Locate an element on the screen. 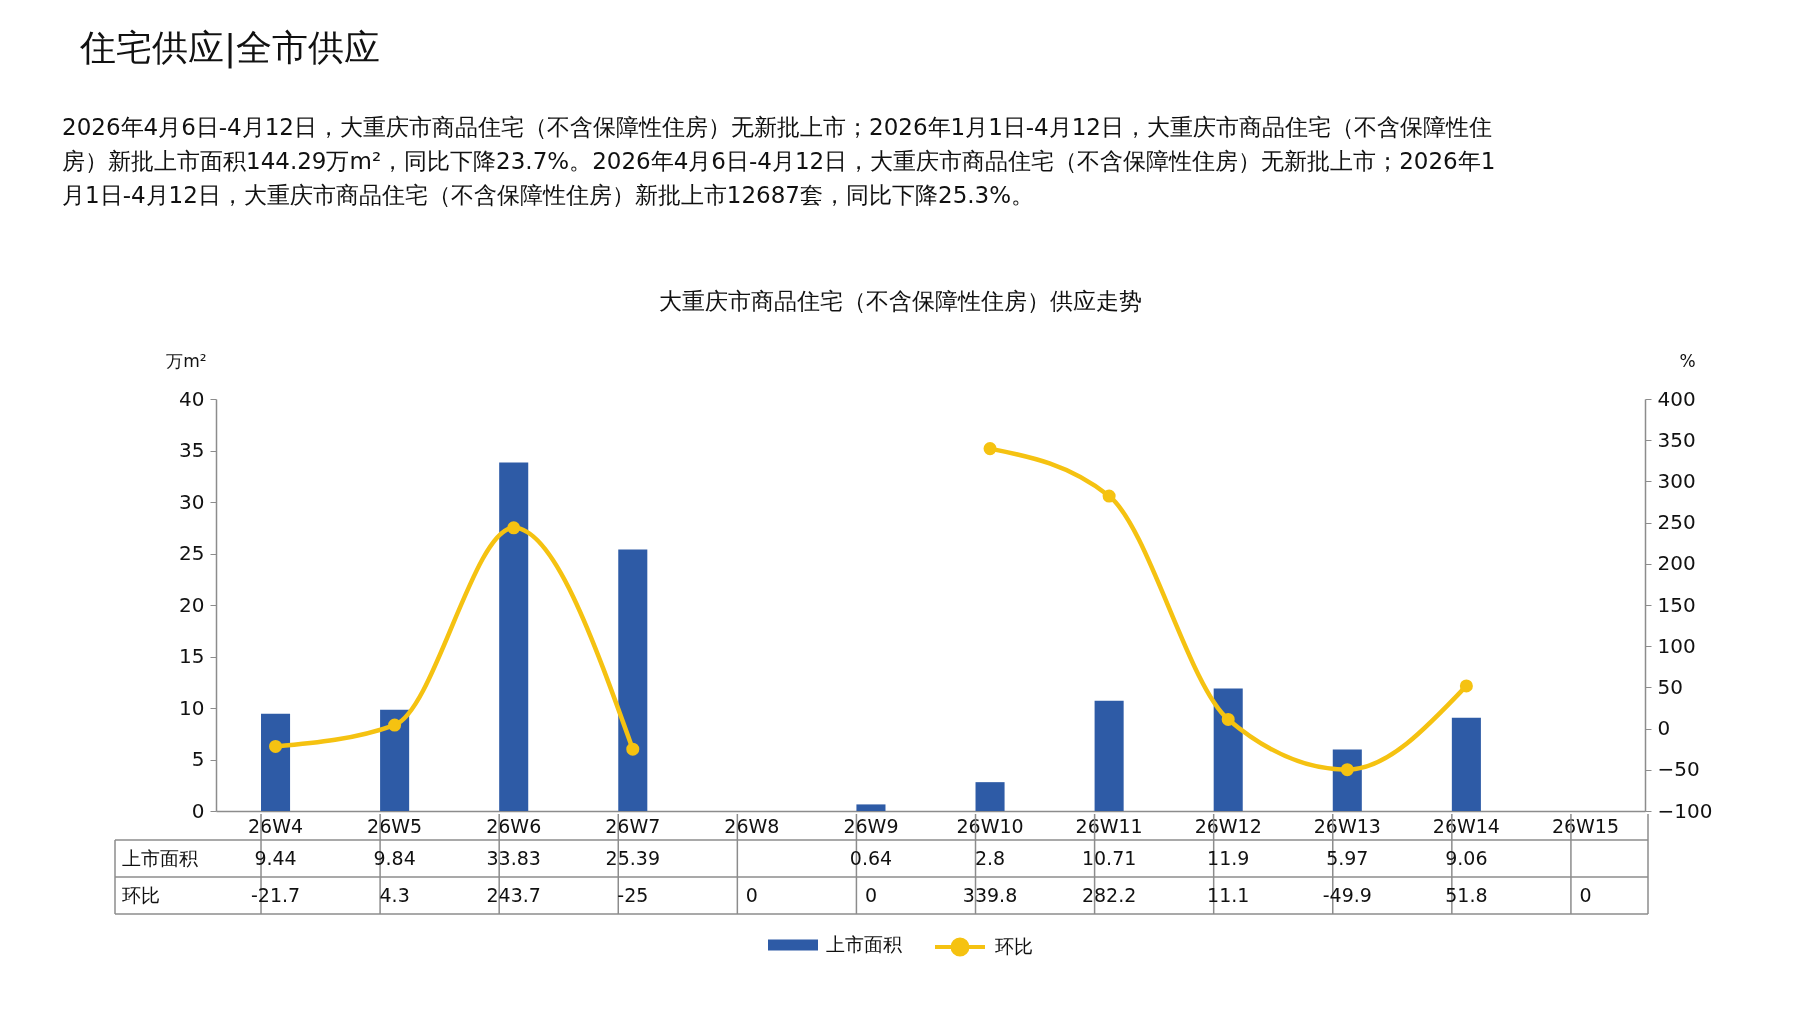 The height and width of the screenshot is (1010, 1797). y2-axis-title: % is located at coordinates (1687, 360).